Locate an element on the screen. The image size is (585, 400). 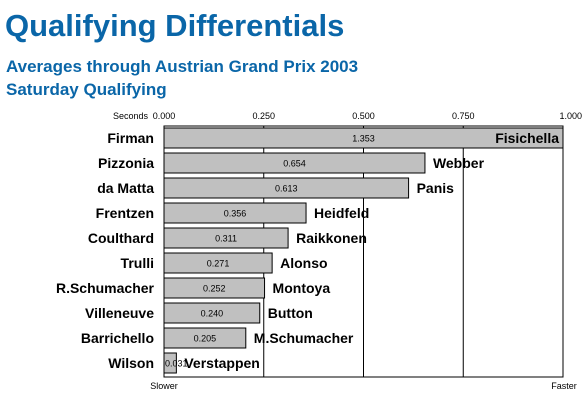
bar-value-label: 0.356 is located at coordinates (235, 214).